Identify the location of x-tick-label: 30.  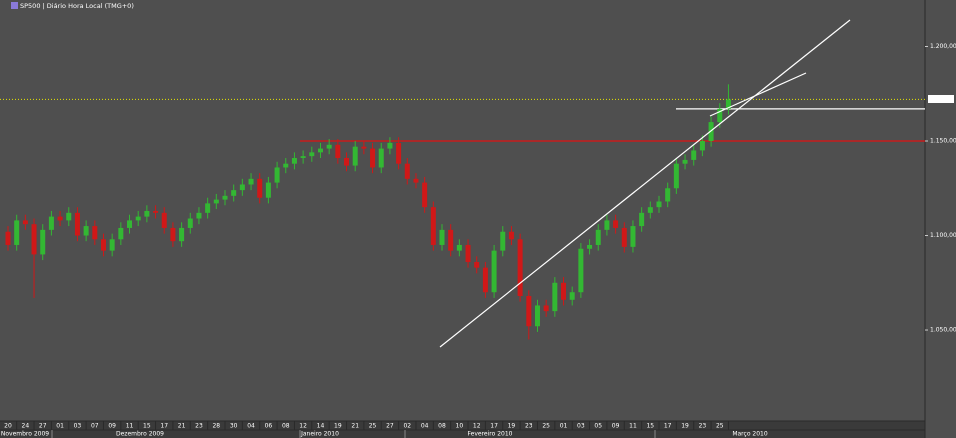
(234, 426).